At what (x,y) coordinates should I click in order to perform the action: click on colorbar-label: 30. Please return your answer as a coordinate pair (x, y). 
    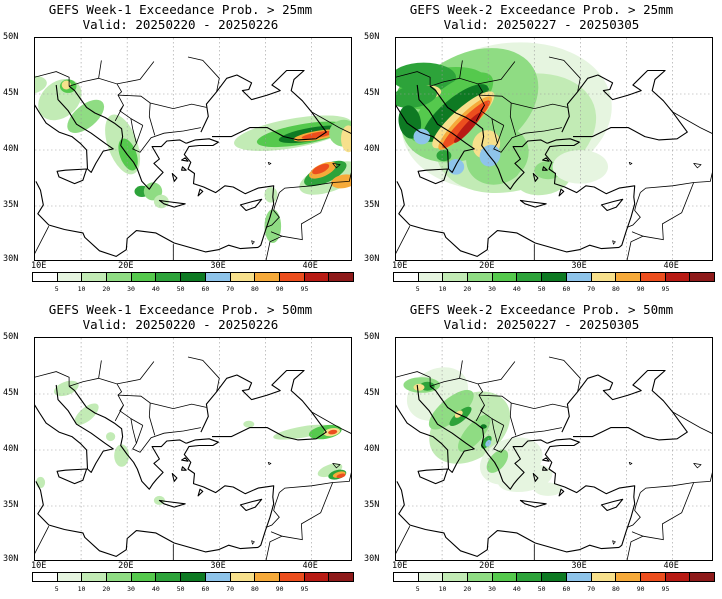
    Looking at the image, I should click on (131, 589).